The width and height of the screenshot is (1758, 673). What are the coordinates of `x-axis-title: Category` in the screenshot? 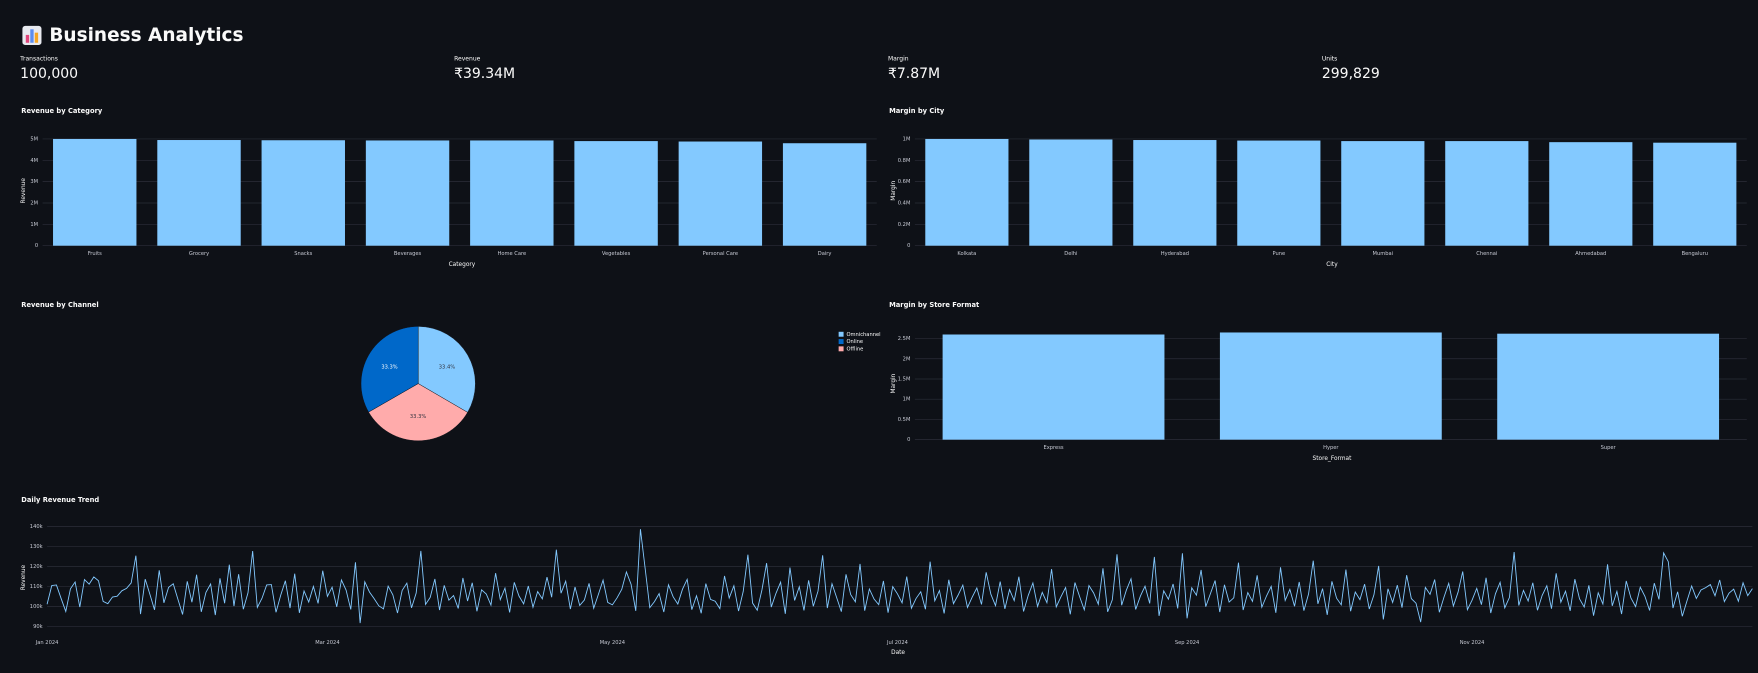 It's located at (462, 265).